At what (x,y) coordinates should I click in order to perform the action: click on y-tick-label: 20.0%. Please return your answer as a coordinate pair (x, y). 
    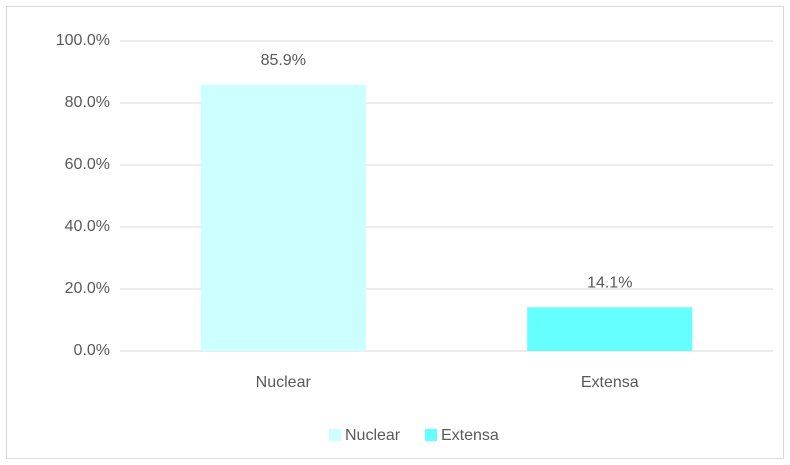
    Looking at the image, I should click on (87, 288).